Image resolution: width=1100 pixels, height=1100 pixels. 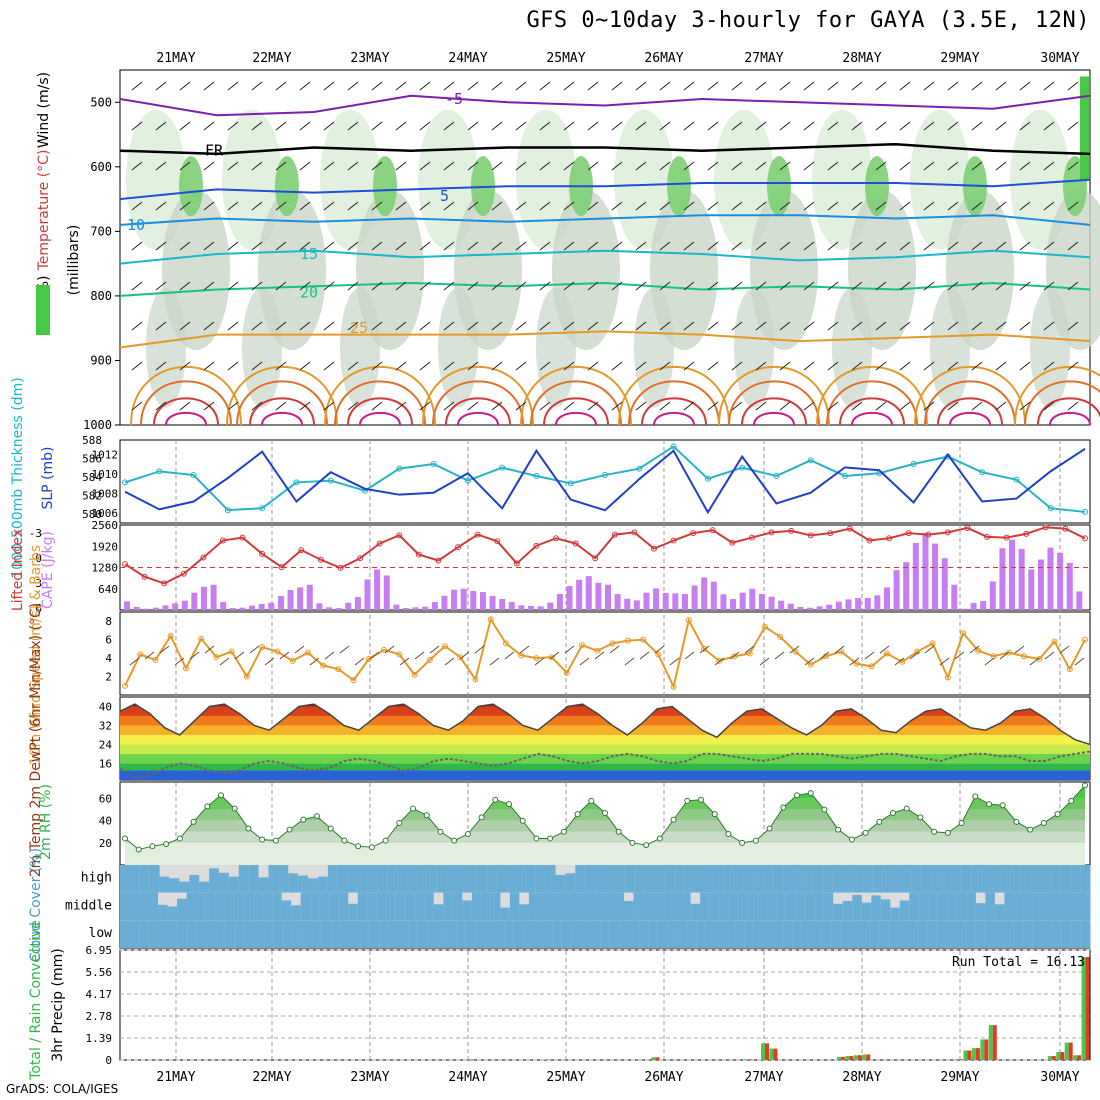 I want to click on cloud-bg, so click(x=895, y=906).